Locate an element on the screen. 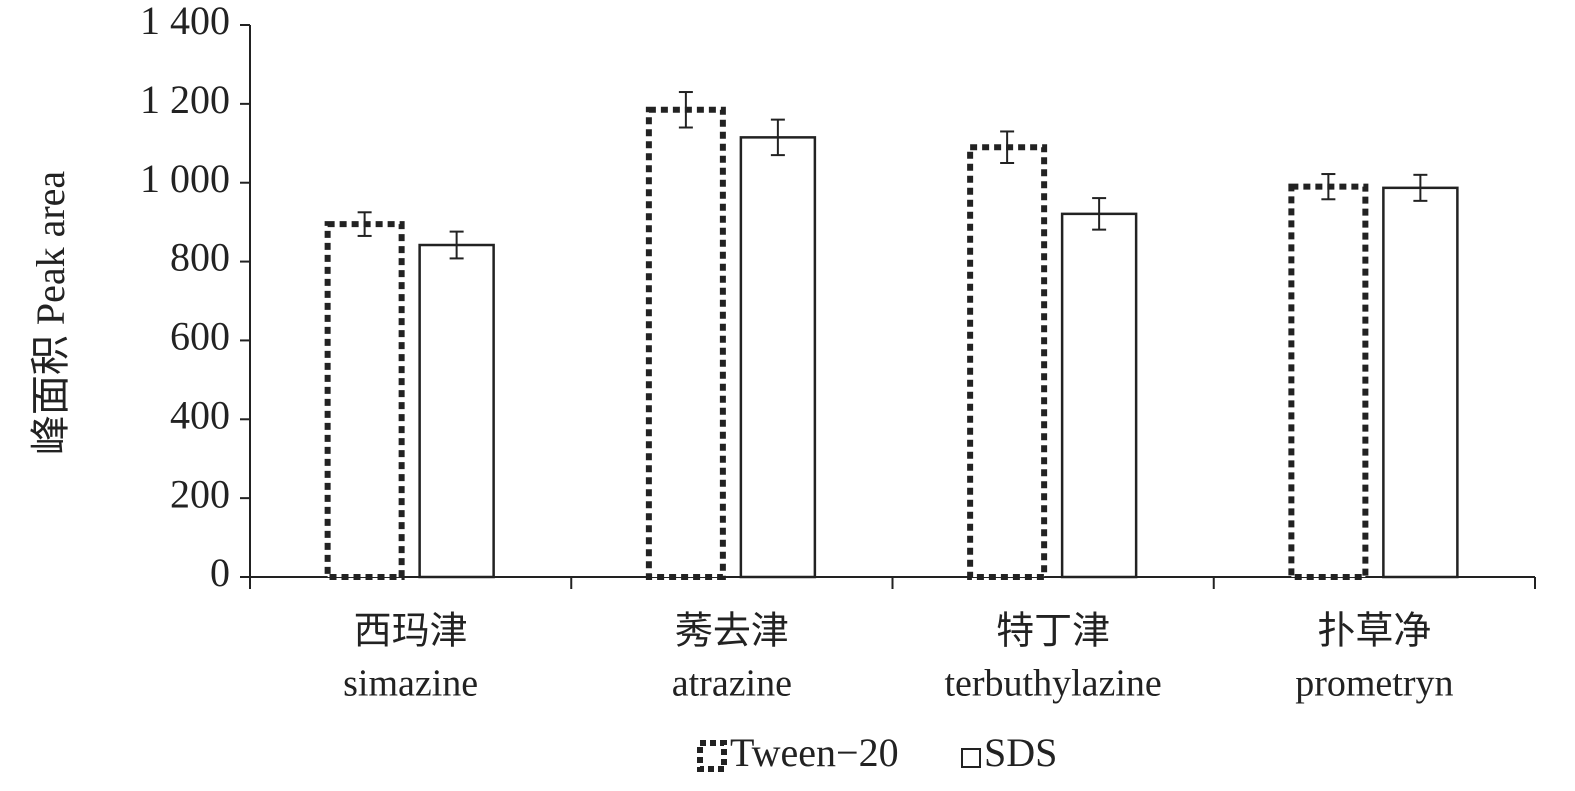 Image resolution: width=1575 pixels, height=791 pixels. x-tick-label-cn: 西玛津 is located at coordinates (411, 632).